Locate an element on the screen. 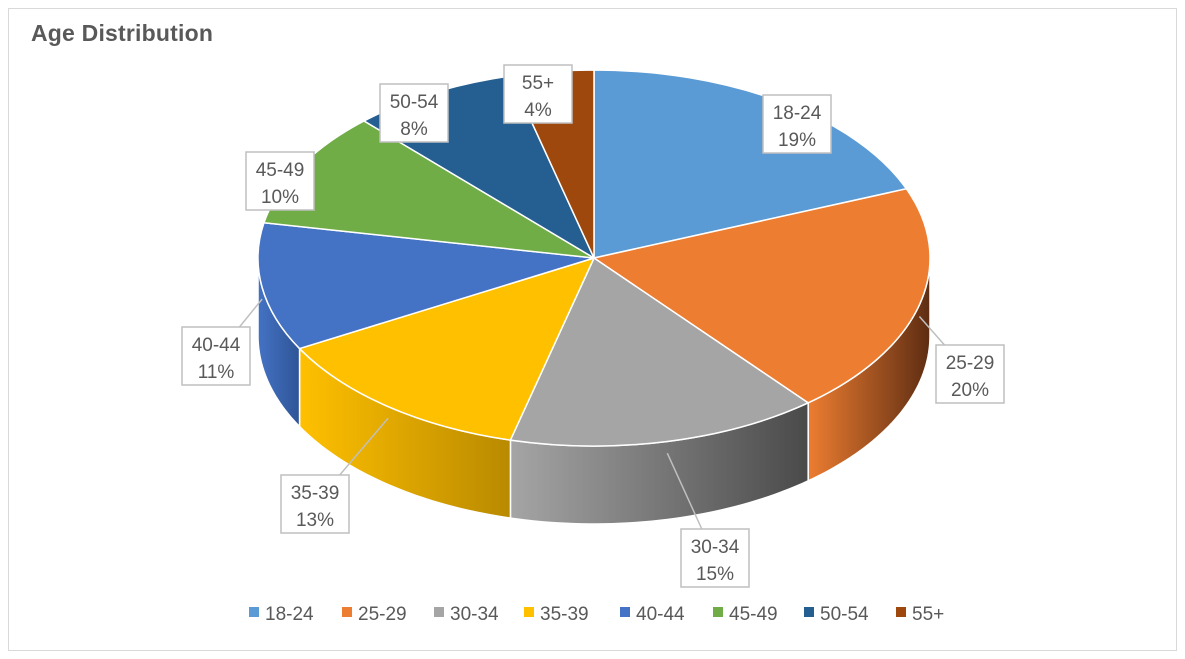 The image size is (1185, 659). legend-label: 30-34 is located at coordinates (474, 614).